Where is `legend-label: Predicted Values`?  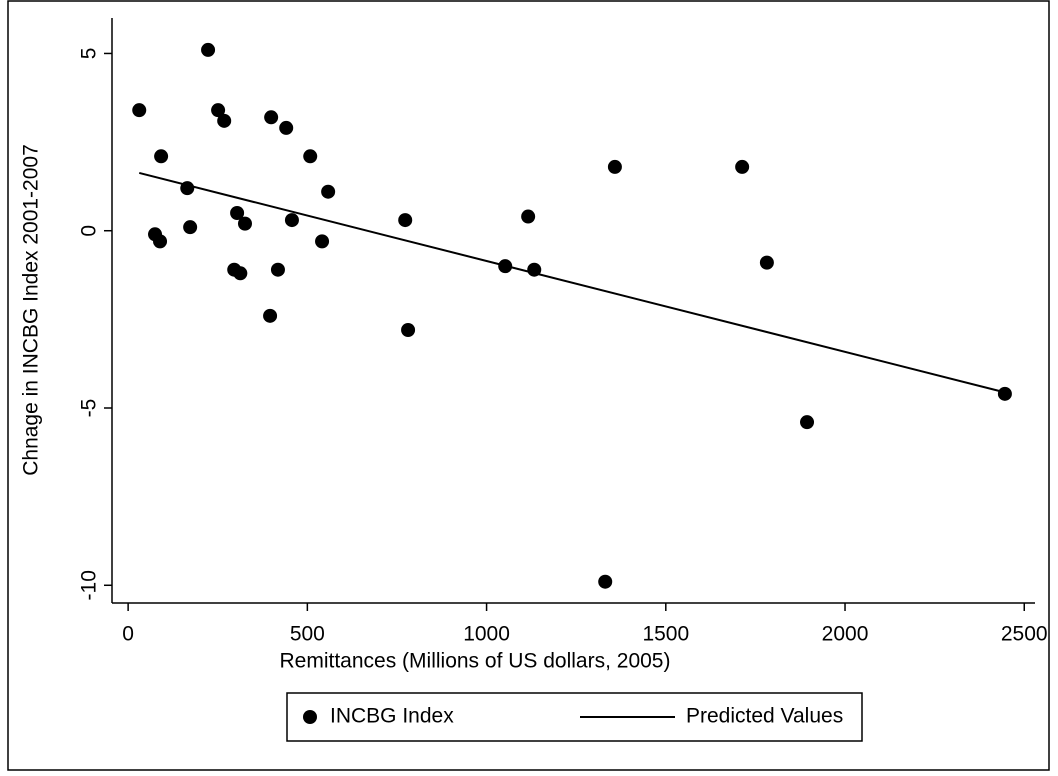 legend-label: Predicted Values is located at coordinates (764, 716).